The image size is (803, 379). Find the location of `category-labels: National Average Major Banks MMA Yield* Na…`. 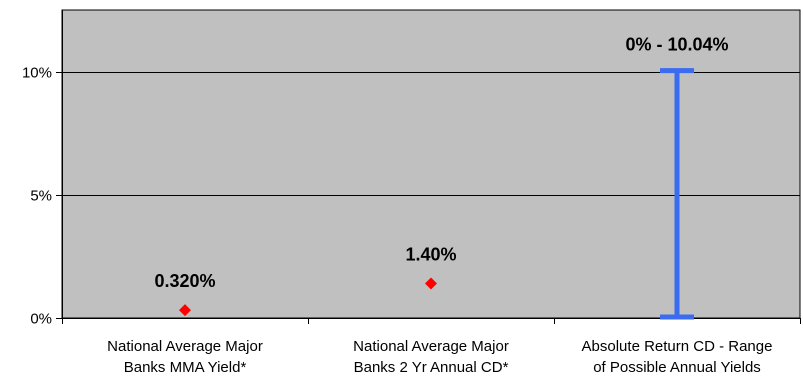

category-labels: National Average Major Banks MMA Yield* Na… is located at coordinates (439, 357).